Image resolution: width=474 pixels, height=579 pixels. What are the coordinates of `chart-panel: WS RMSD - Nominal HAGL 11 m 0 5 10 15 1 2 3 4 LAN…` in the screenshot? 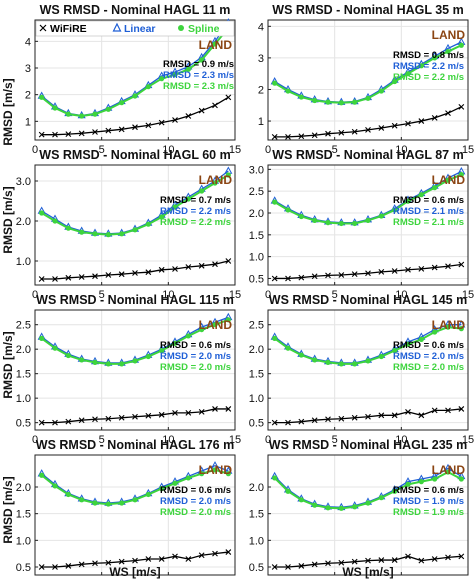 It's located at (133, 79).